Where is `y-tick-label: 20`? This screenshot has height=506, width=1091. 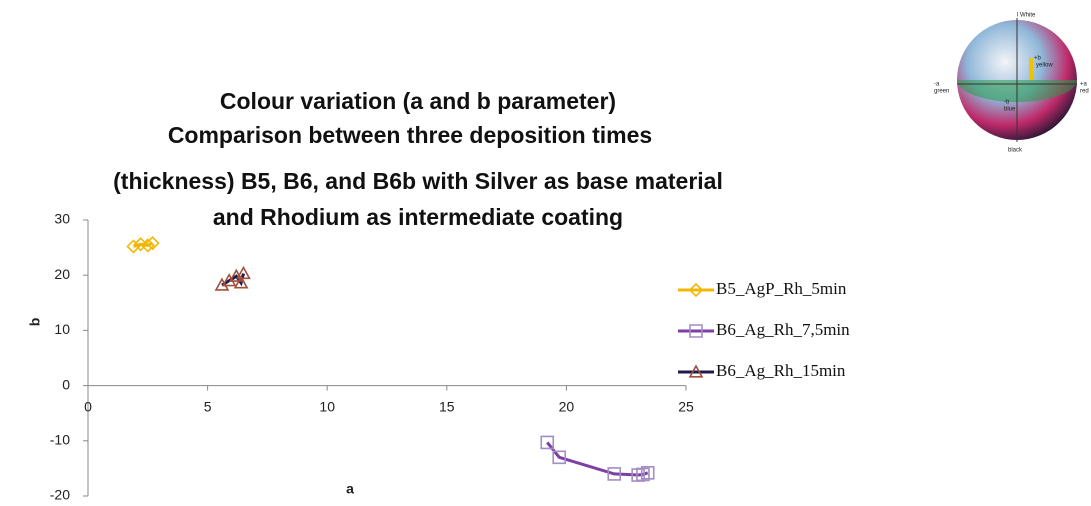 y-tick-label: 20 is located at coordinates (62, 274).